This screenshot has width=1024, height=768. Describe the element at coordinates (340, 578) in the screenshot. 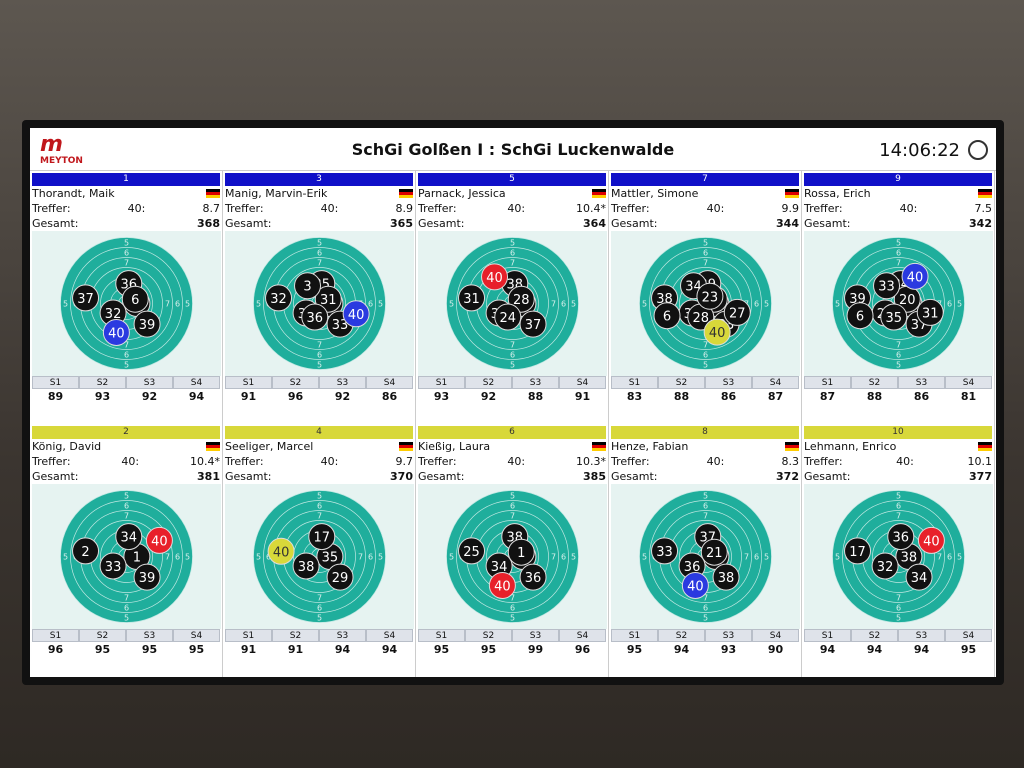

I see `shot-number: 29` at that location.